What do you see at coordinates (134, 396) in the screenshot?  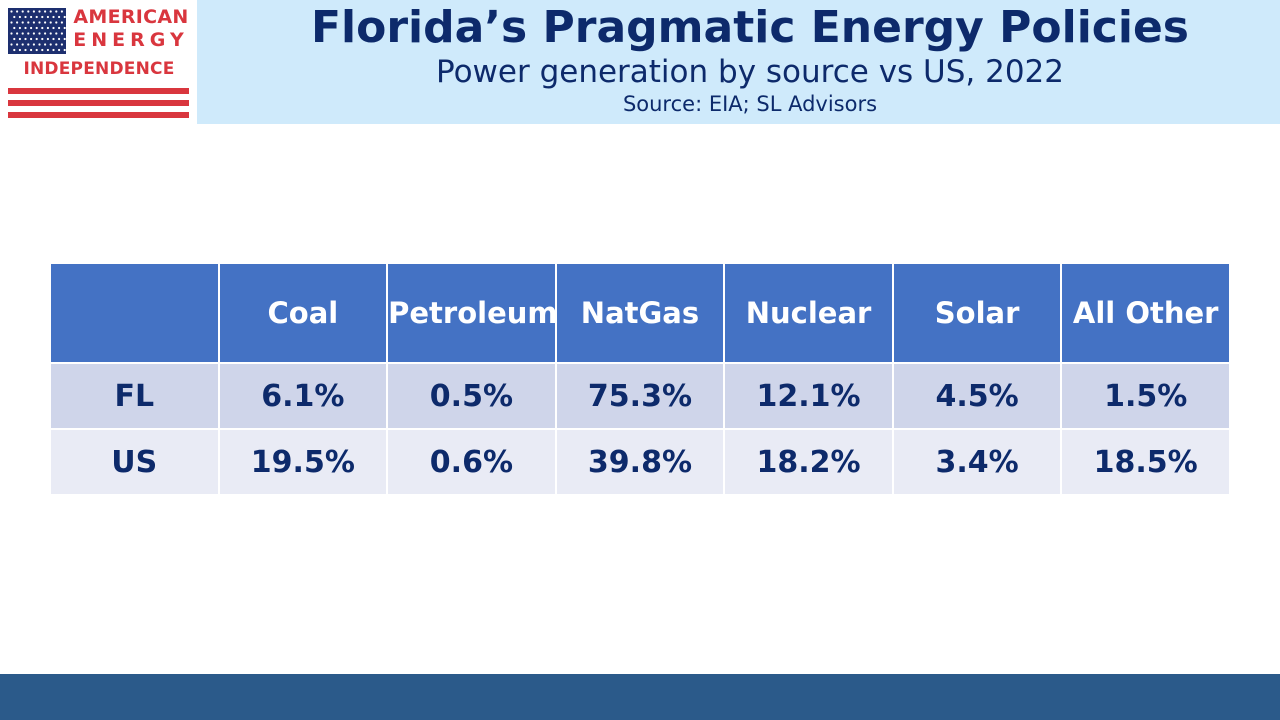 I see `row-label-fl: FL` at bounding box center [134, 396].